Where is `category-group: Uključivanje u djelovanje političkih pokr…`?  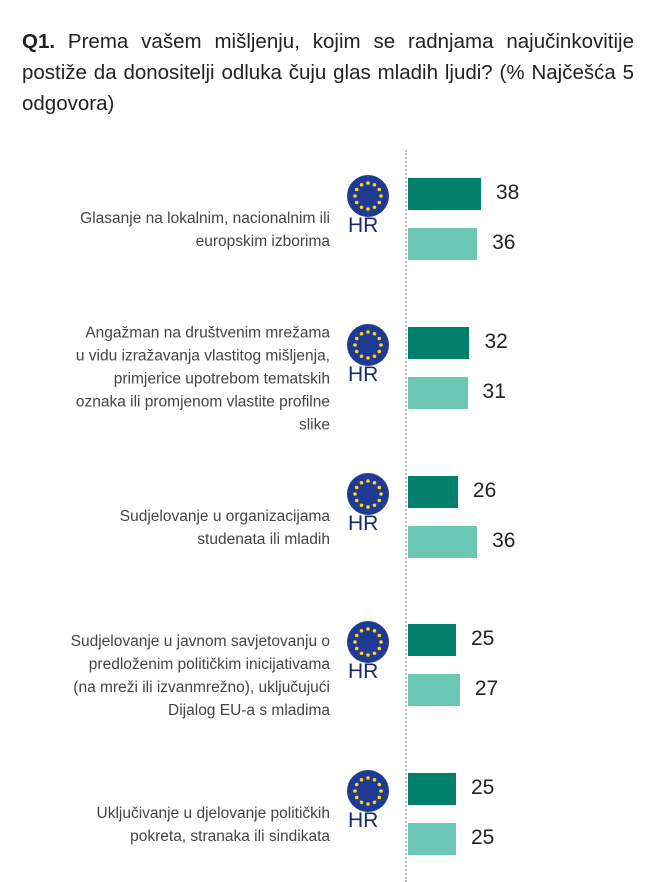
category-group: Uključivanje u djelovanje političkih pokr… is located at coordinates (325, 822).